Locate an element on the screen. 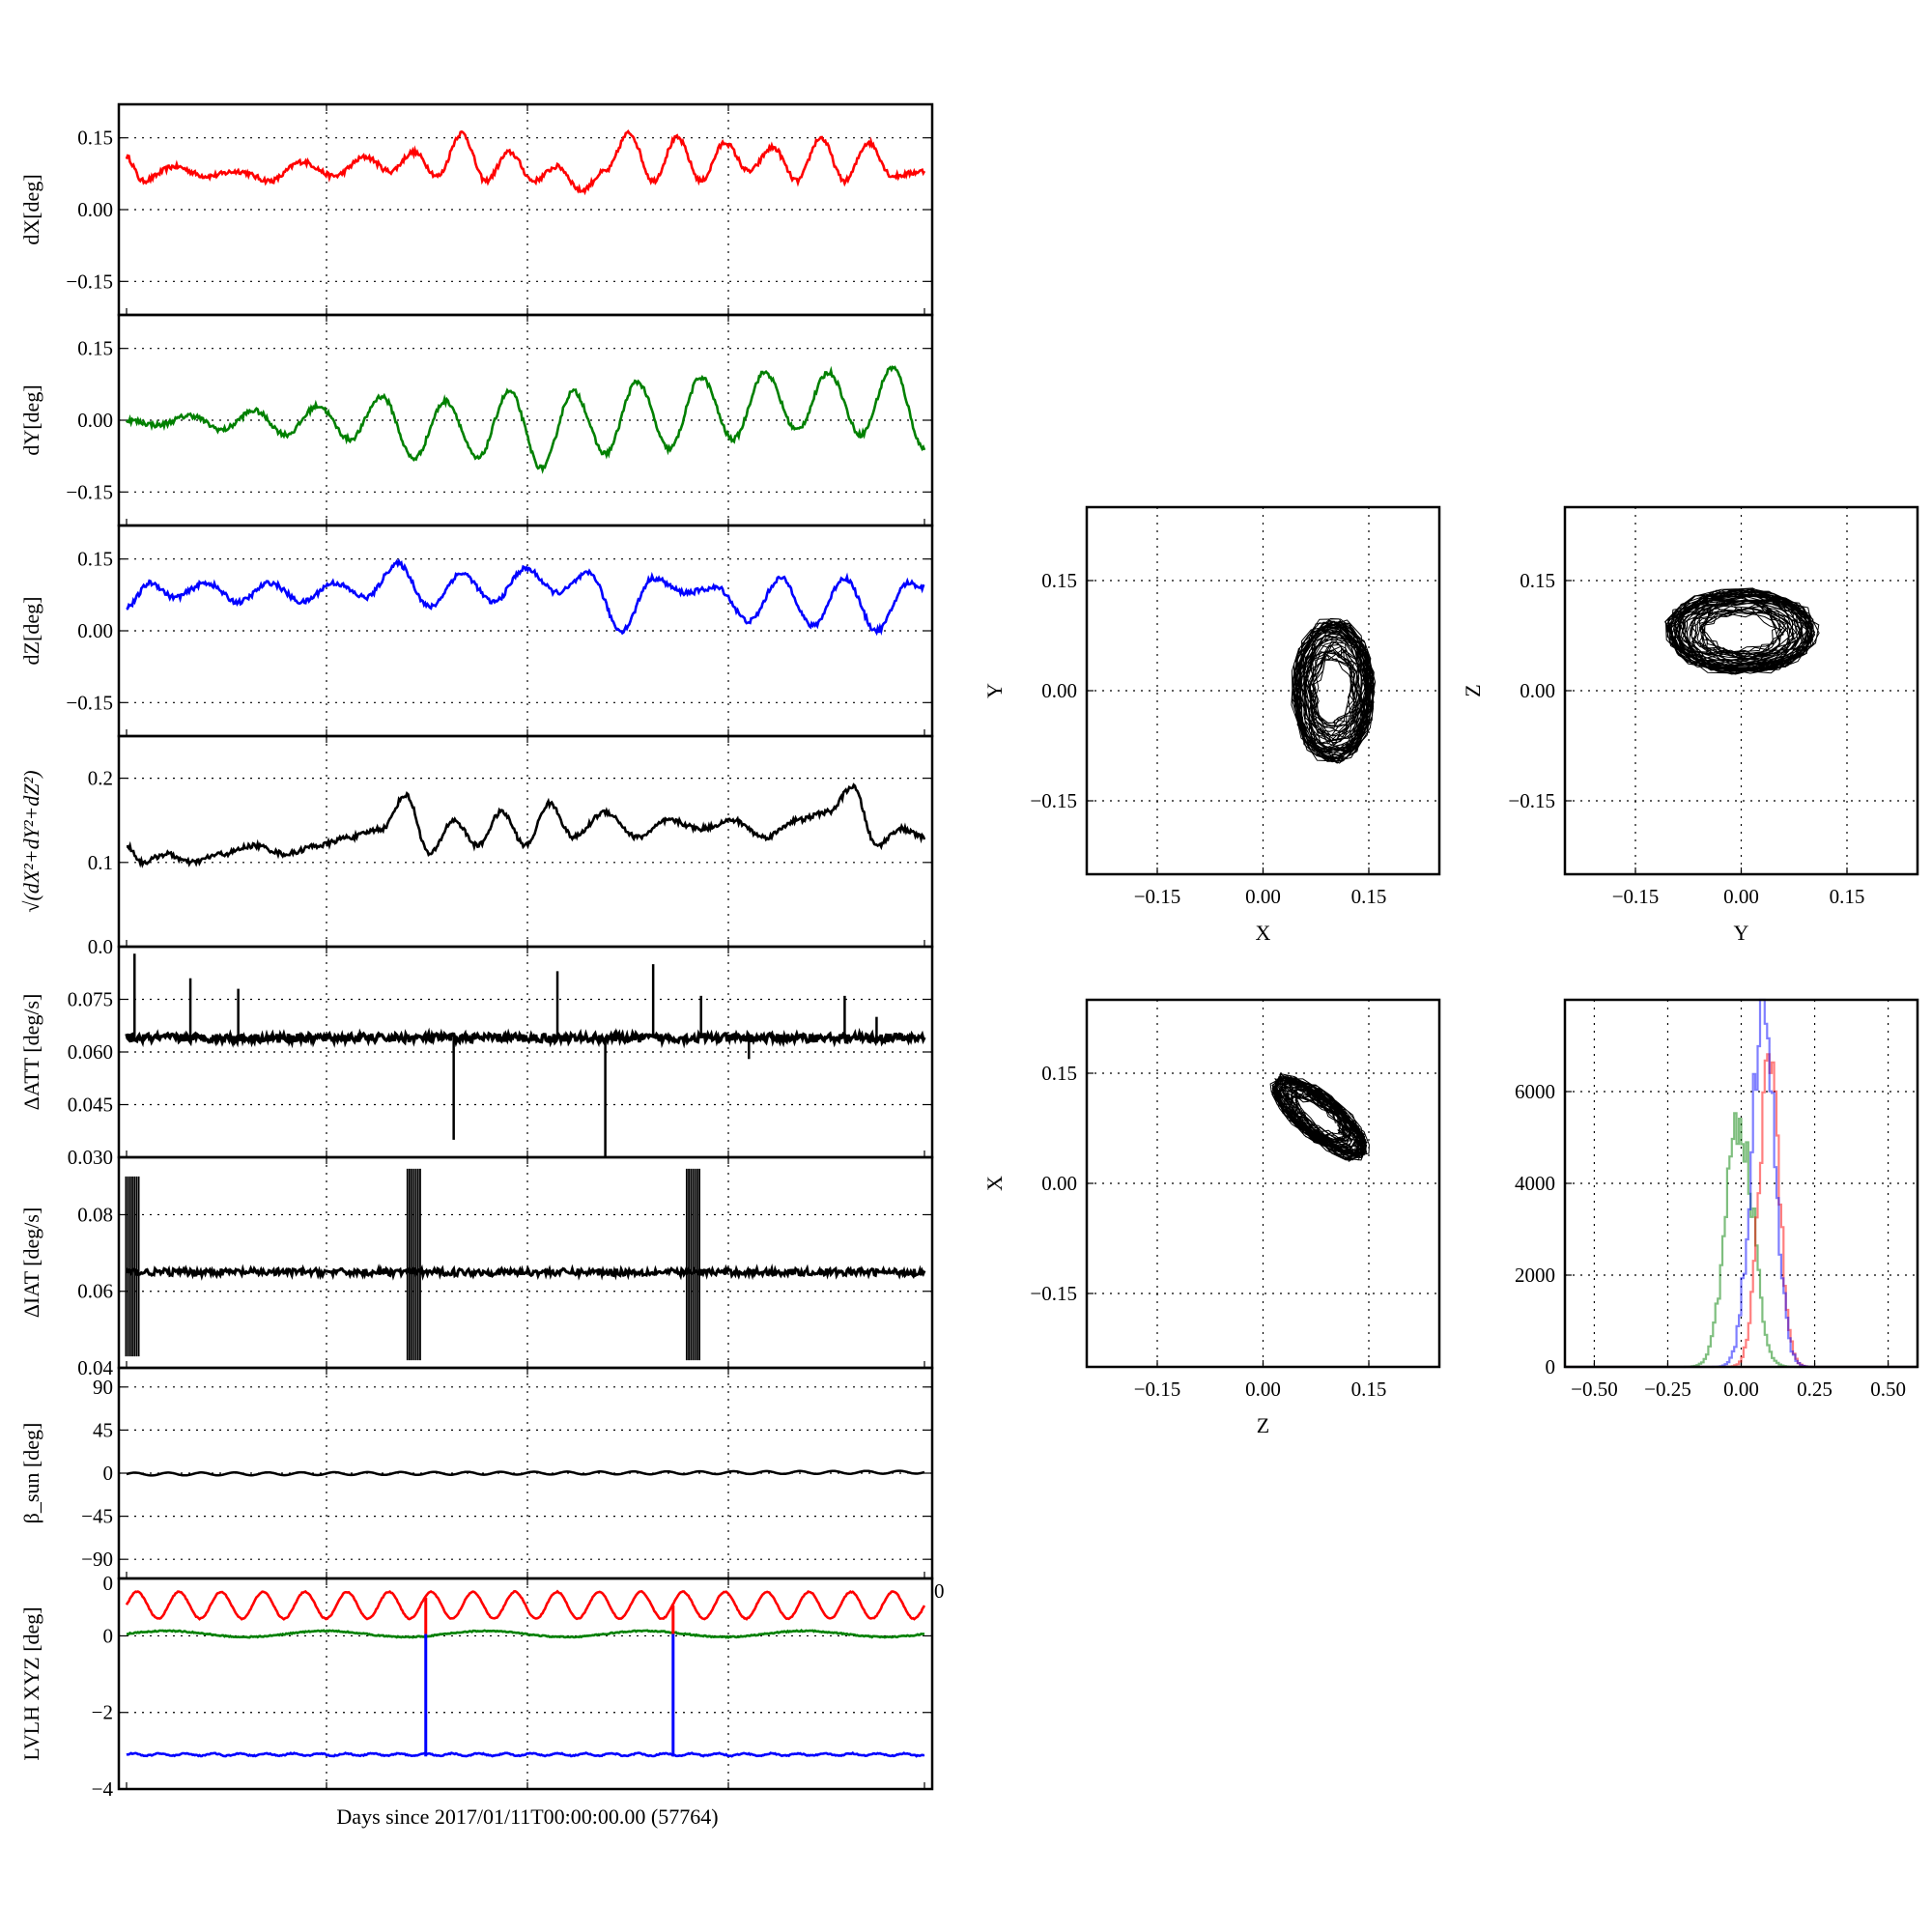 Image resolution: width=1932 pixels, height=1932 pixels. panel-dZ: −0.15 0.00 0.15 dZ[deg] is located at coordinates (476, 631).